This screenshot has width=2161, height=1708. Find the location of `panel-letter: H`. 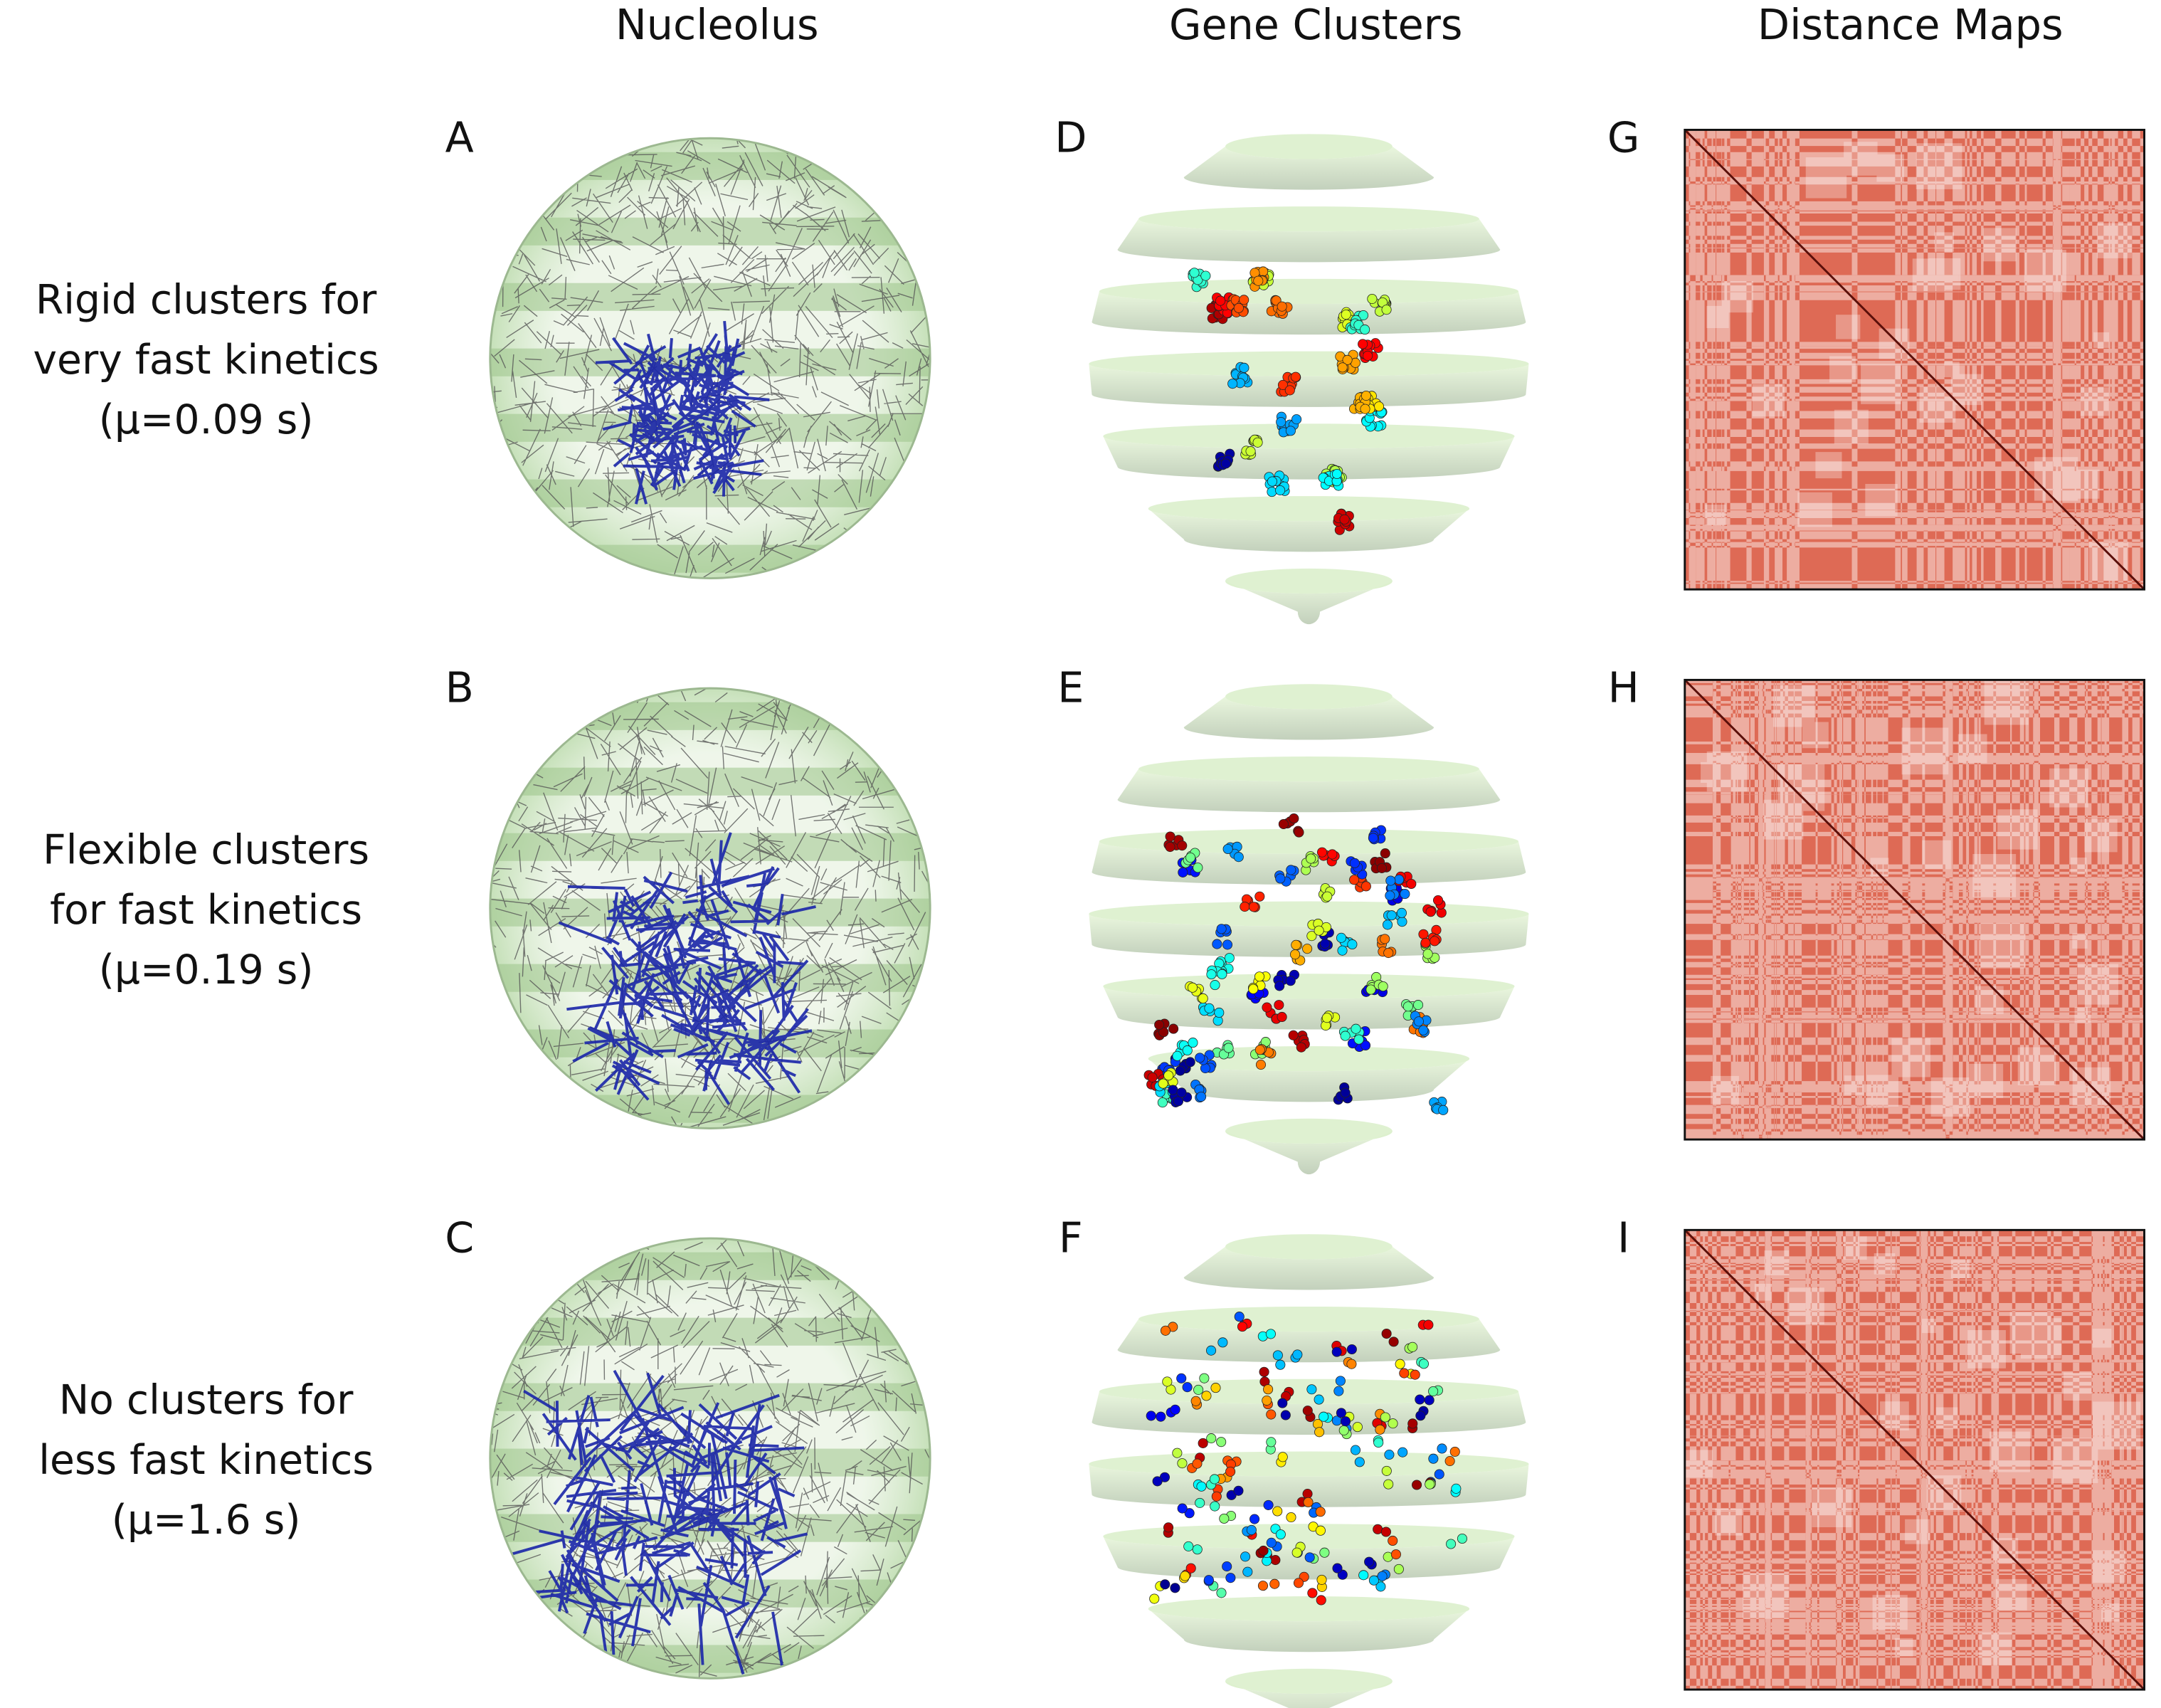

panel-letter: H is located at coordinates (1623, 688).